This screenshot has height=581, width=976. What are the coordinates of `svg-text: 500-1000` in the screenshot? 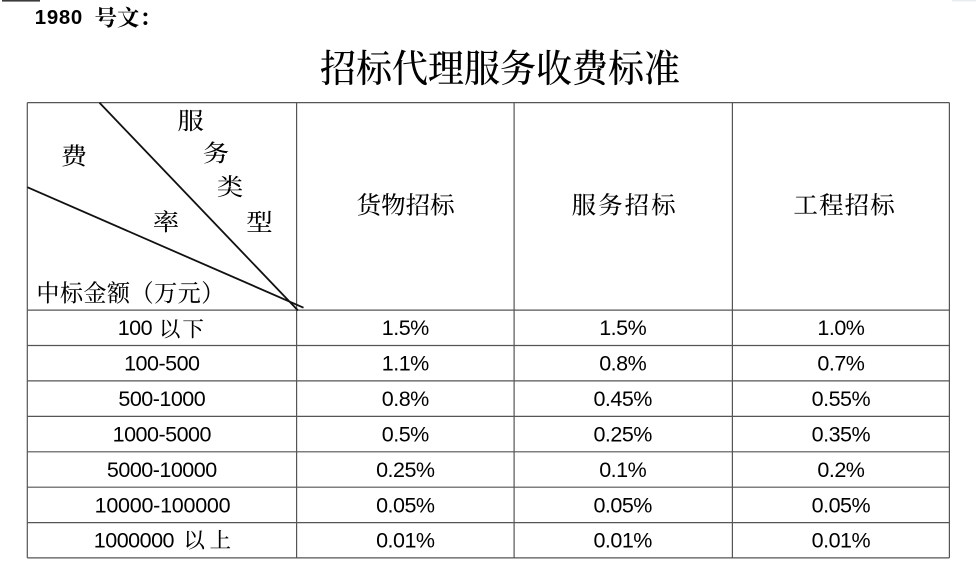 It's located at (161, 399).